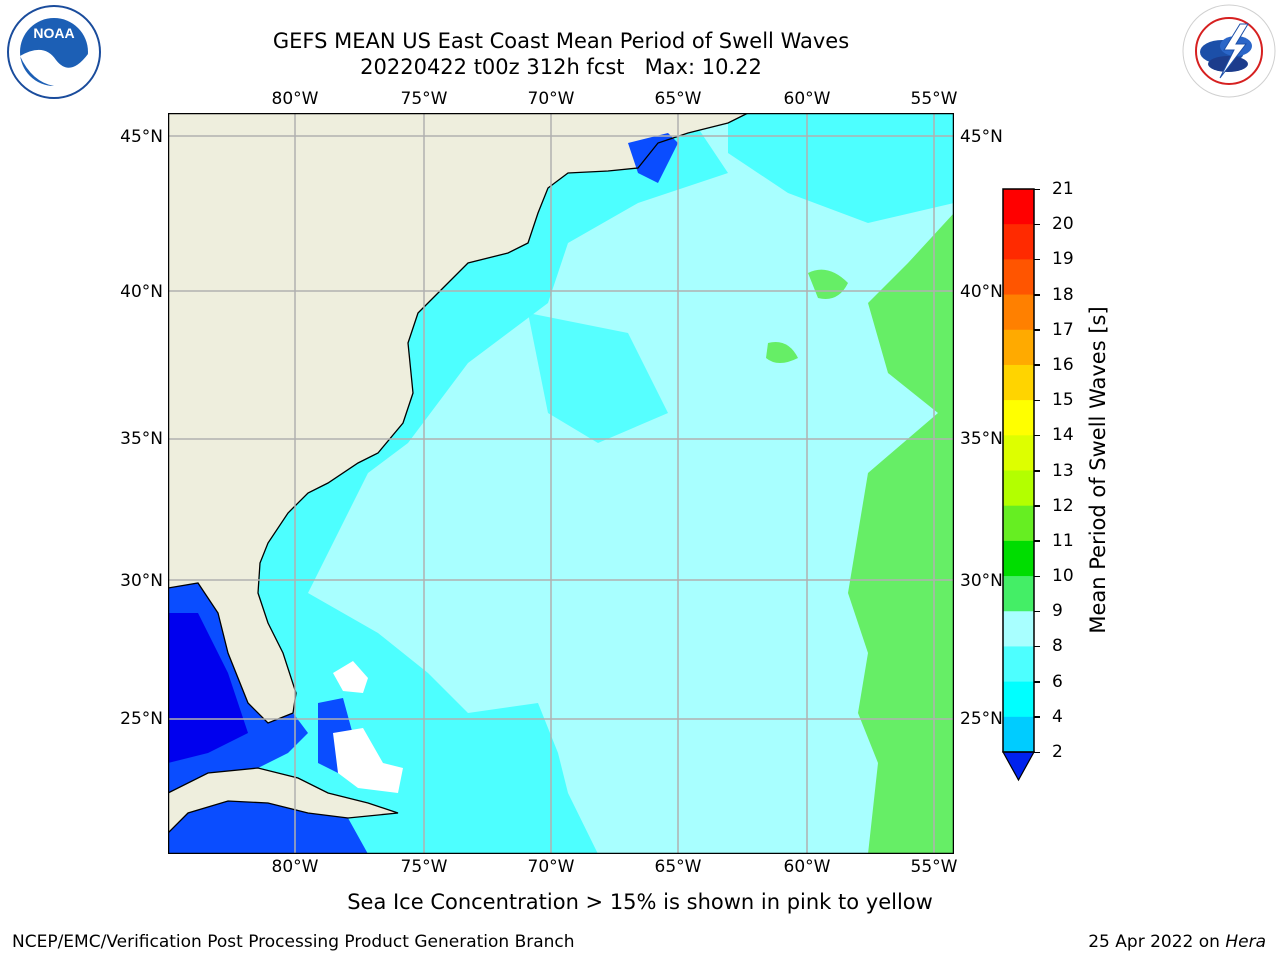 The height and width of the screenshot is (960, 1280). Describe the element at coordinates (424, 867) in the screenshot. I see `lon-label-bottom: 75°W` at that location.